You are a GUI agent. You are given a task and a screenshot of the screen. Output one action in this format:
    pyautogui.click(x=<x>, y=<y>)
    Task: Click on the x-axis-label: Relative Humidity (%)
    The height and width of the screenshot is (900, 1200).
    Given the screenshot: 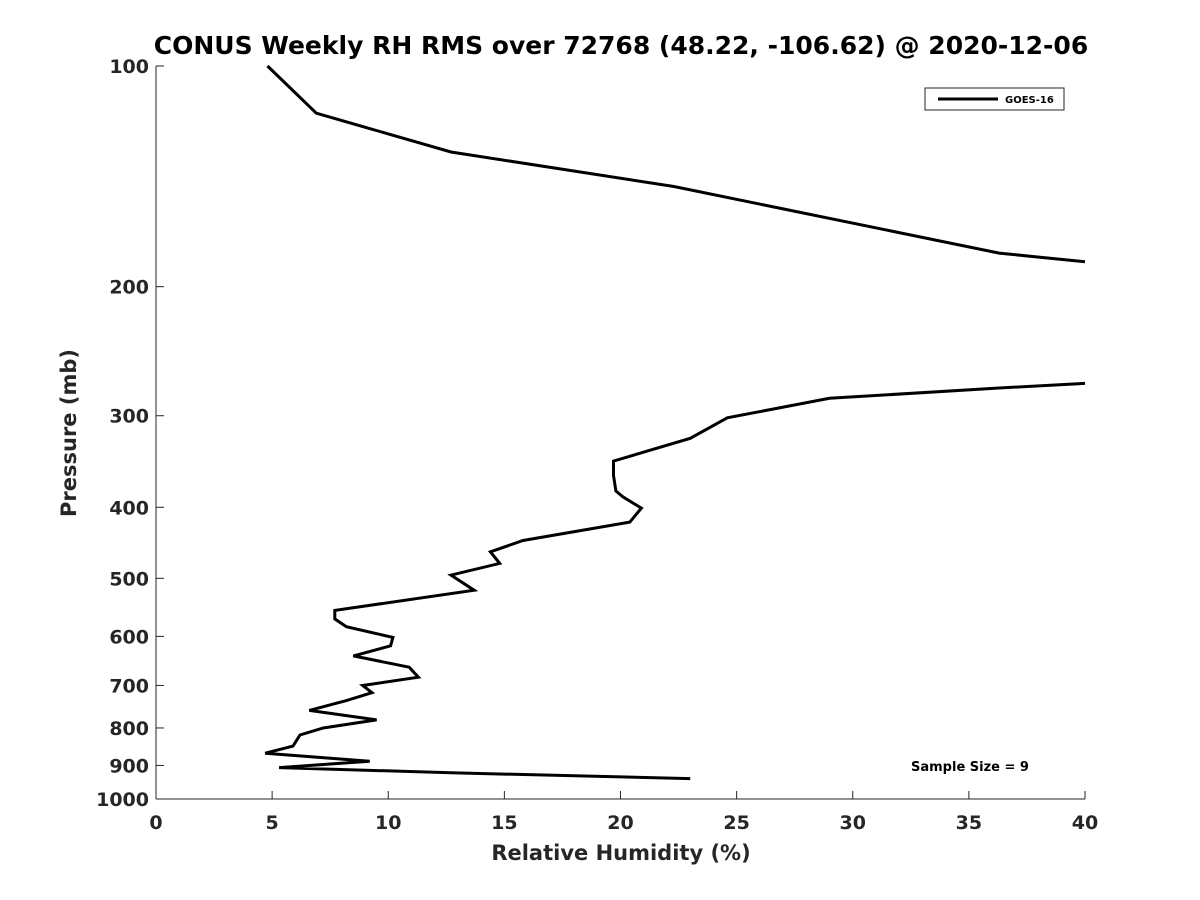 What is the action you would take?
    pyautogui.click(x=620, y=853)
    